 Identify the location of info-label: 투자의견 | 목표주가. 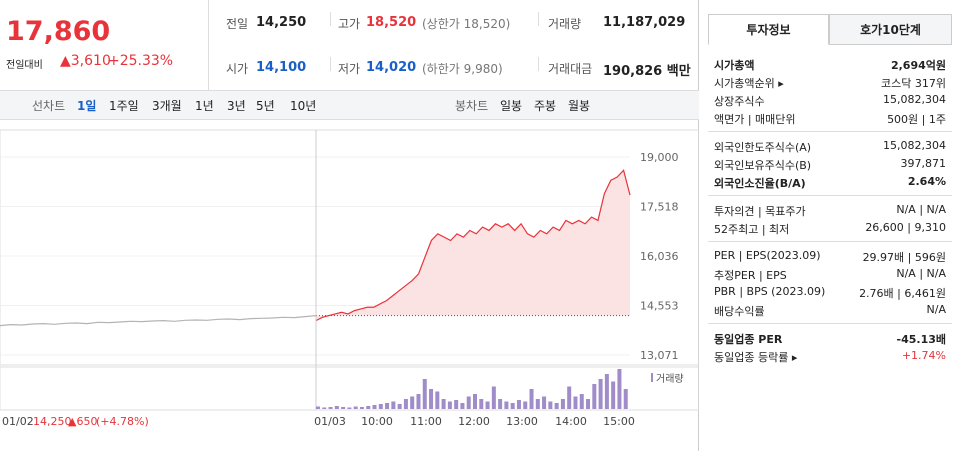
(760, 211).